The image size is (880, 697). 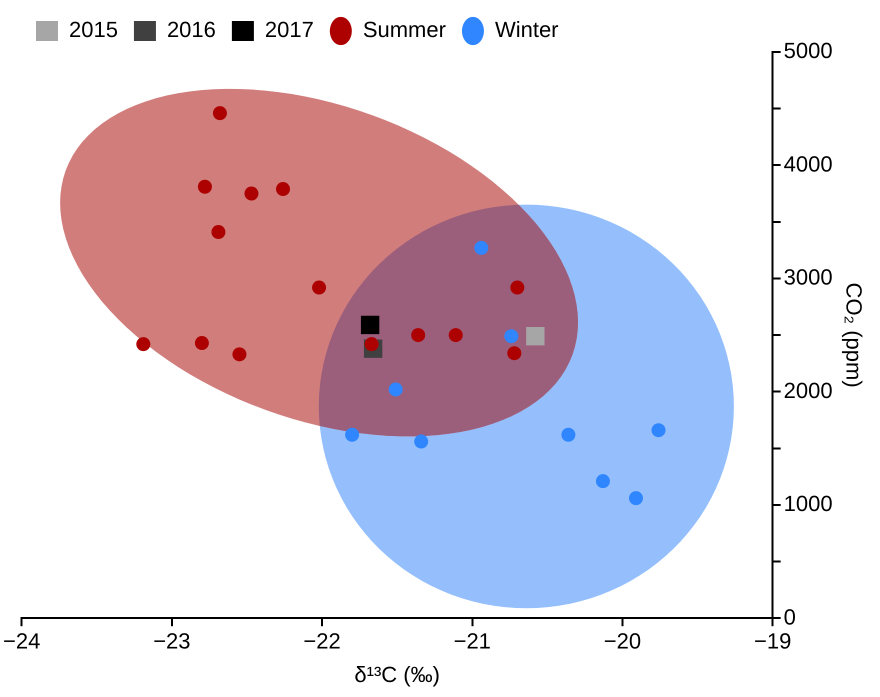 I want to click on y-tick-label: 0, so click(x=790, y=617).